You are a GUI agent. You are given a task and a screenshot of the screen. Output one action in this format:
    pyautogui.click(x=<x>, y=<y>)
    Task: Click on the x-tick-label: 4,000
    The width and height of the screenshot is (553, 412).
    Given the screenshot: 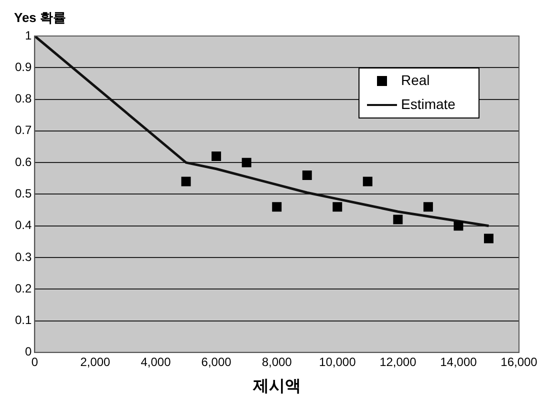 What is the action you would take?
    pyautogui.click(x=156, y=361)
    